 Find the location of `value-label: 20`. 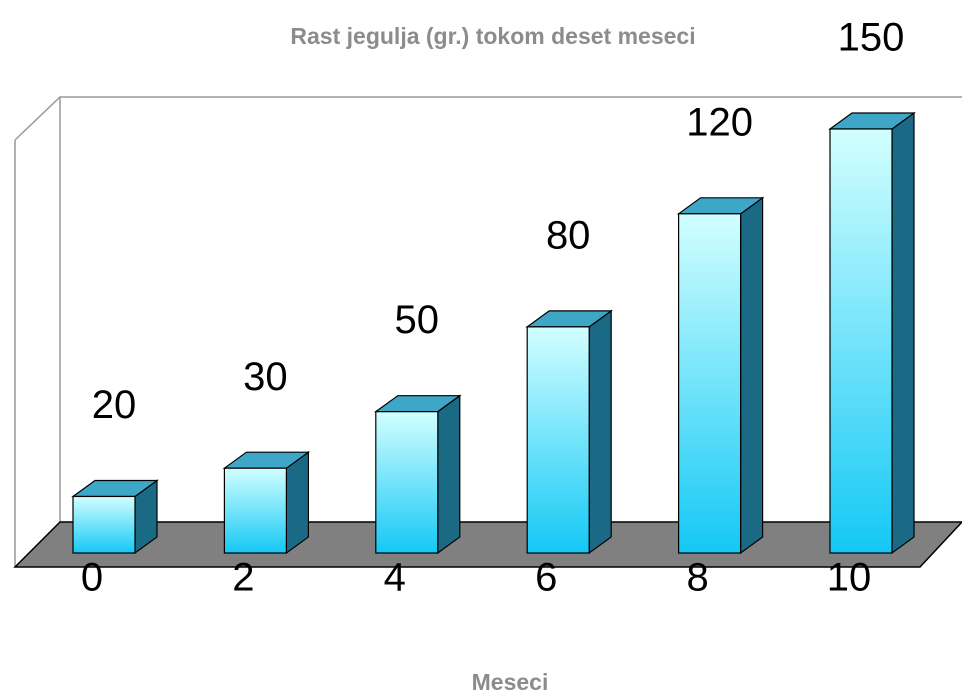

value-label: 20 is located at coordinates (114, 405).